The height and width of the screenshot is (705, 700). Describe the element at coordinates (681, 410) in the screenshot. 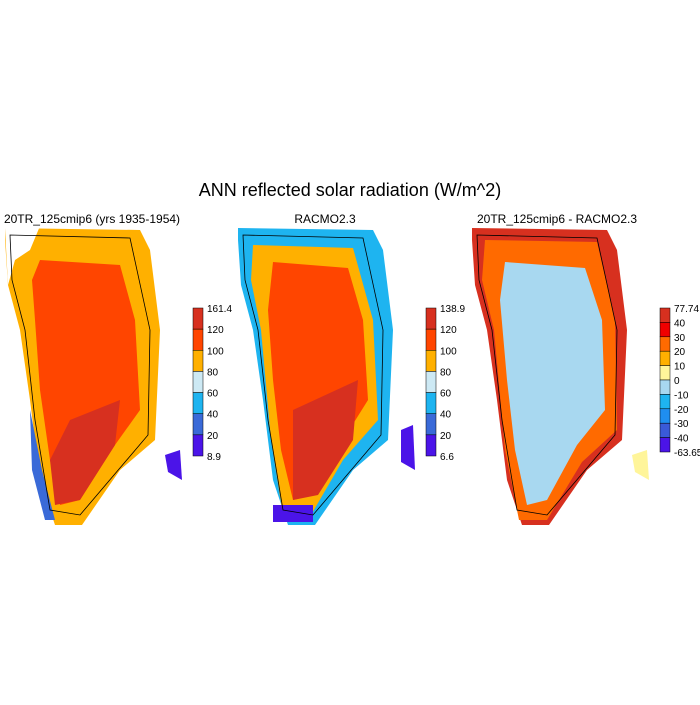

I see `colorbar-label: -20` at that location.